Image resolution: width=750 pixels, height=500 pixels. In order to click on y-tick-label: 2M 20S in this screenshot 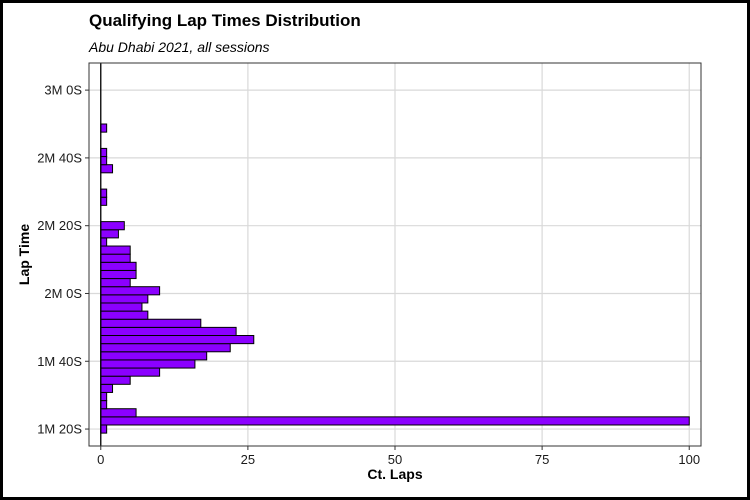, I will do `click(59, 225)`.